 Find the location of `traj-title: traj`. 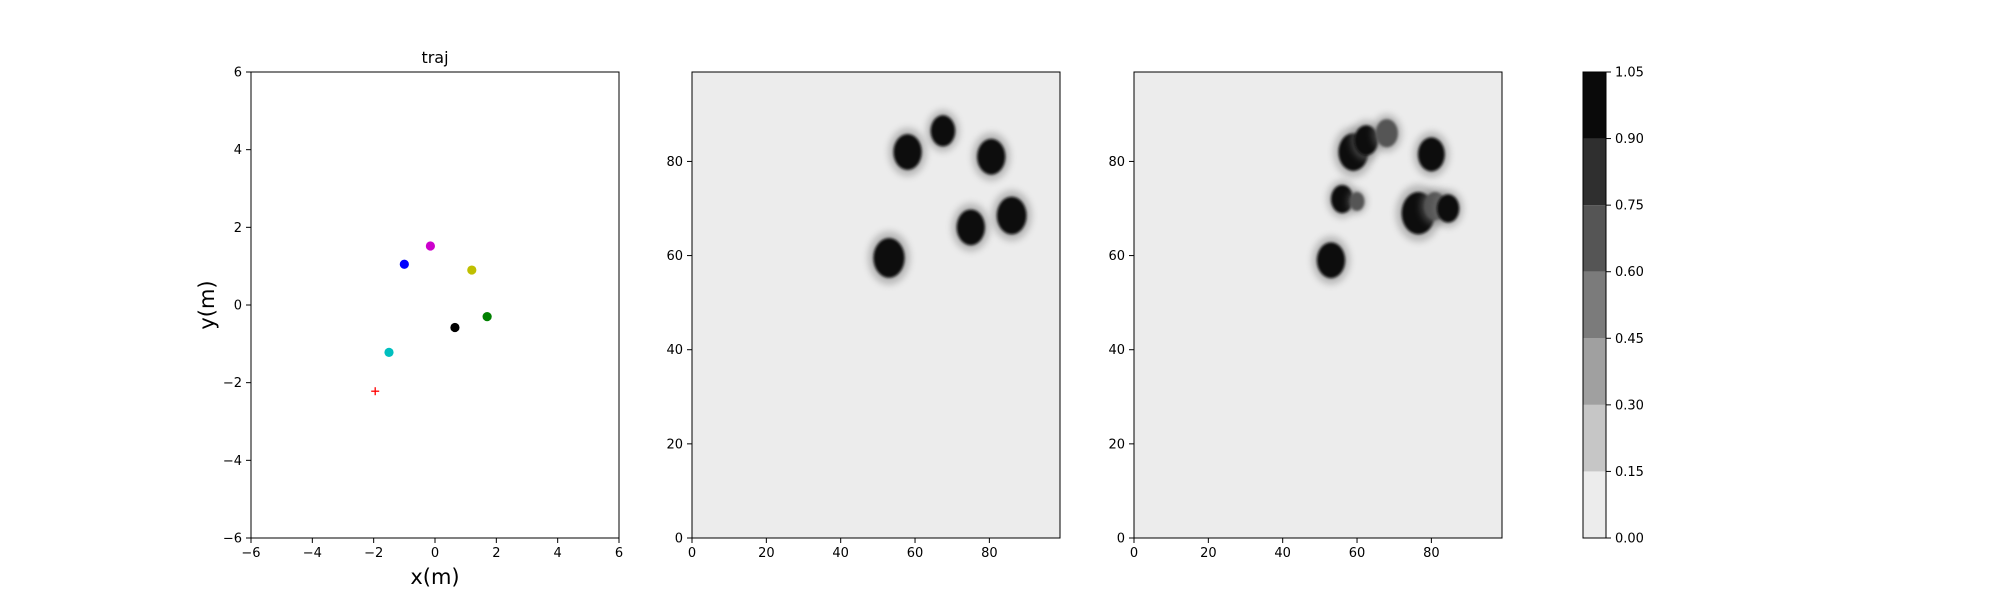

traj-title: traj is located at coordinates (434, 57).